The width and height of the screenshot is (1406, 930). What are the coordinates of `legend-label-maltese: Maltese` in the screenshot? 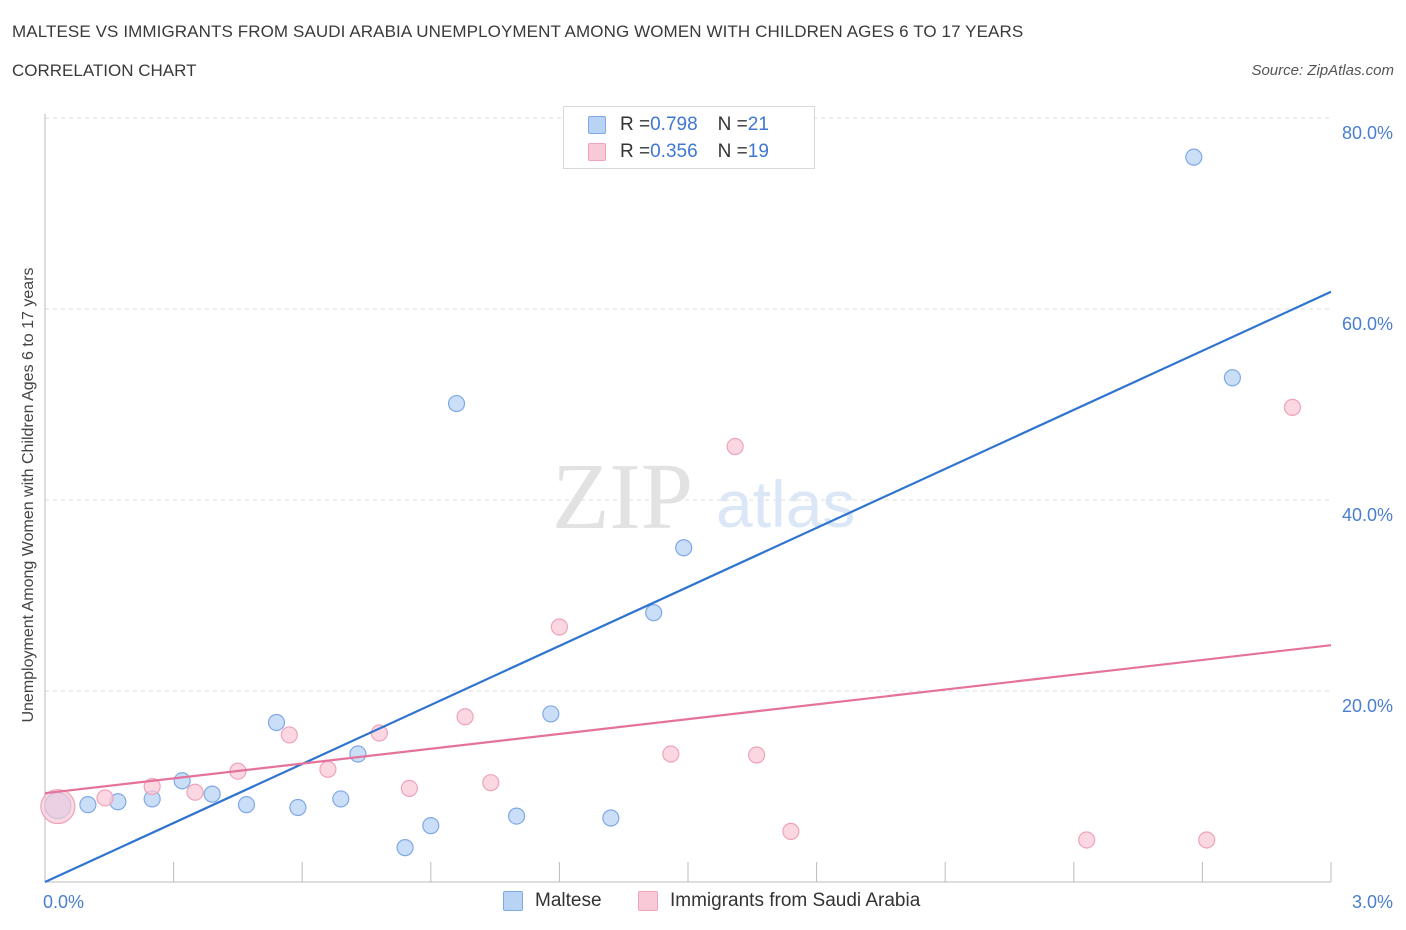 It's located at (568, 900).